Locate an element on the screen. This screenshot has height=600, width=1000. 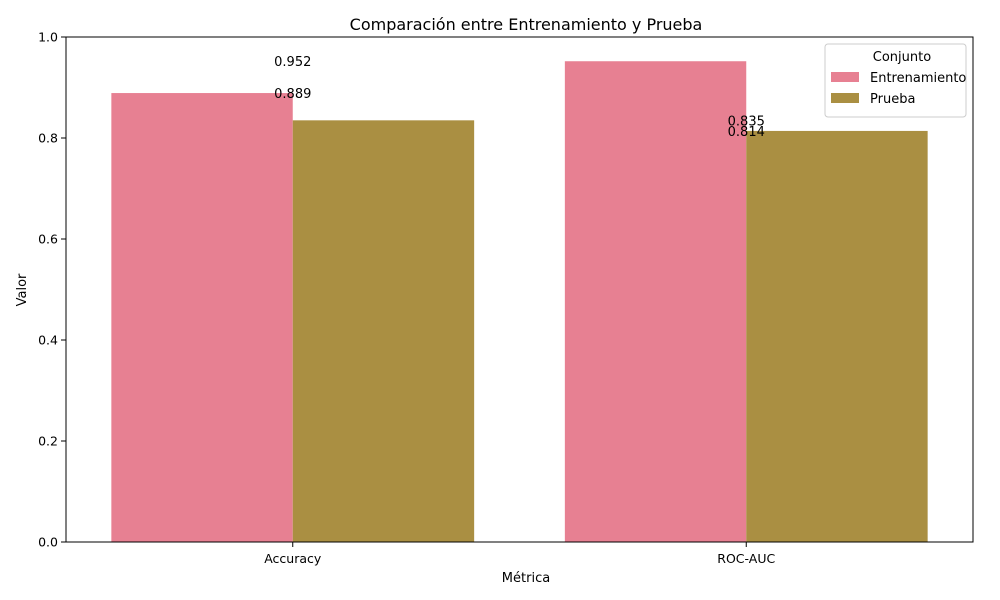
y-tick-label: 0.2 is located at coordinates (48, 441).